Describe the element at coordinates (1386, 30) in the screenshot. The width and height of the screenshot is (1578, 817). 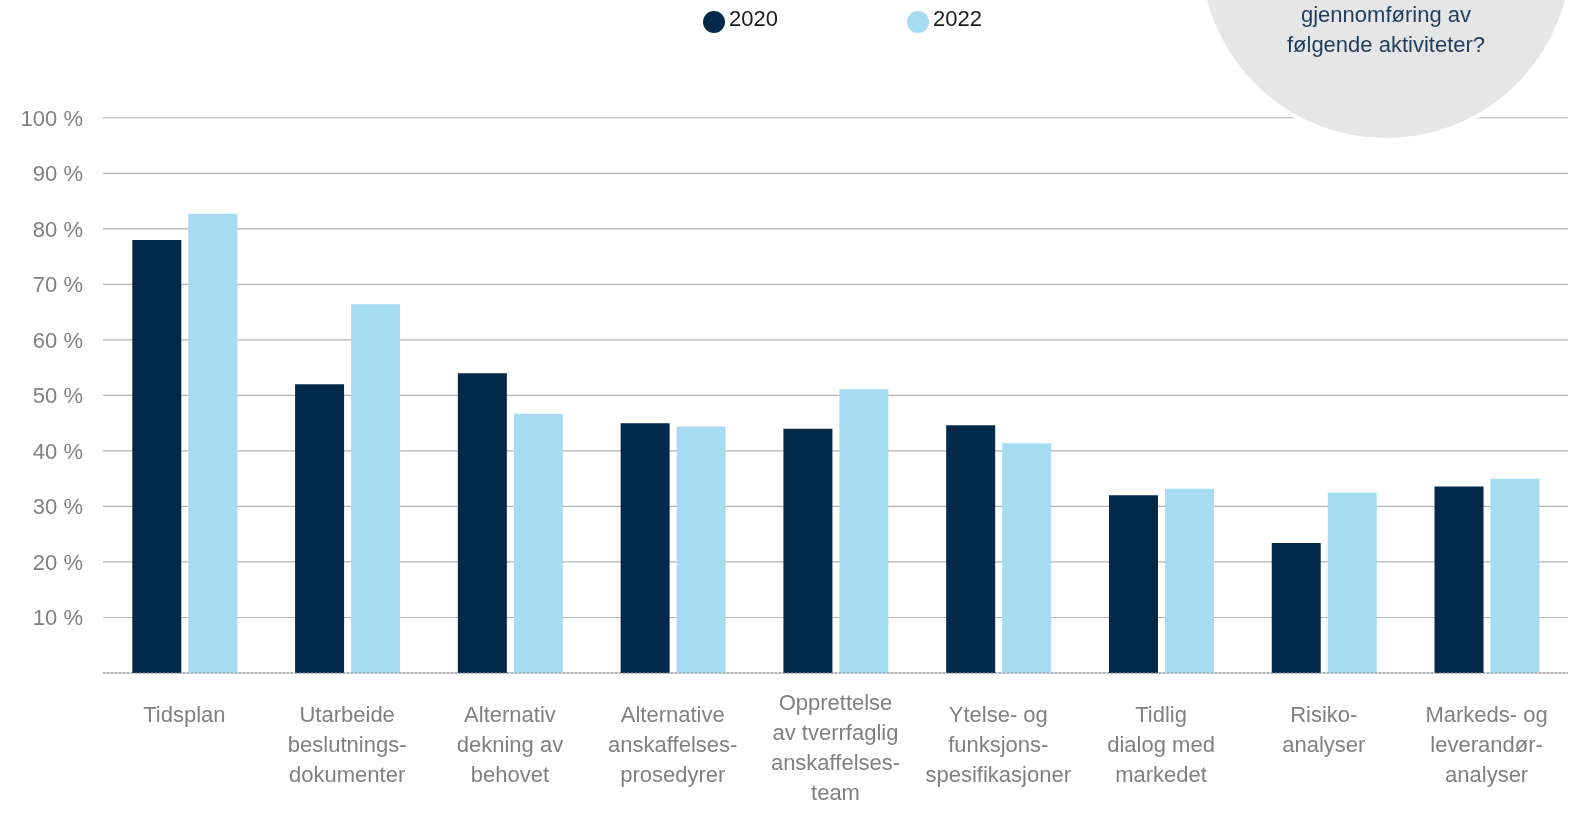
I see `text: gjennomføring av følgende aktiviteter?` at that location.